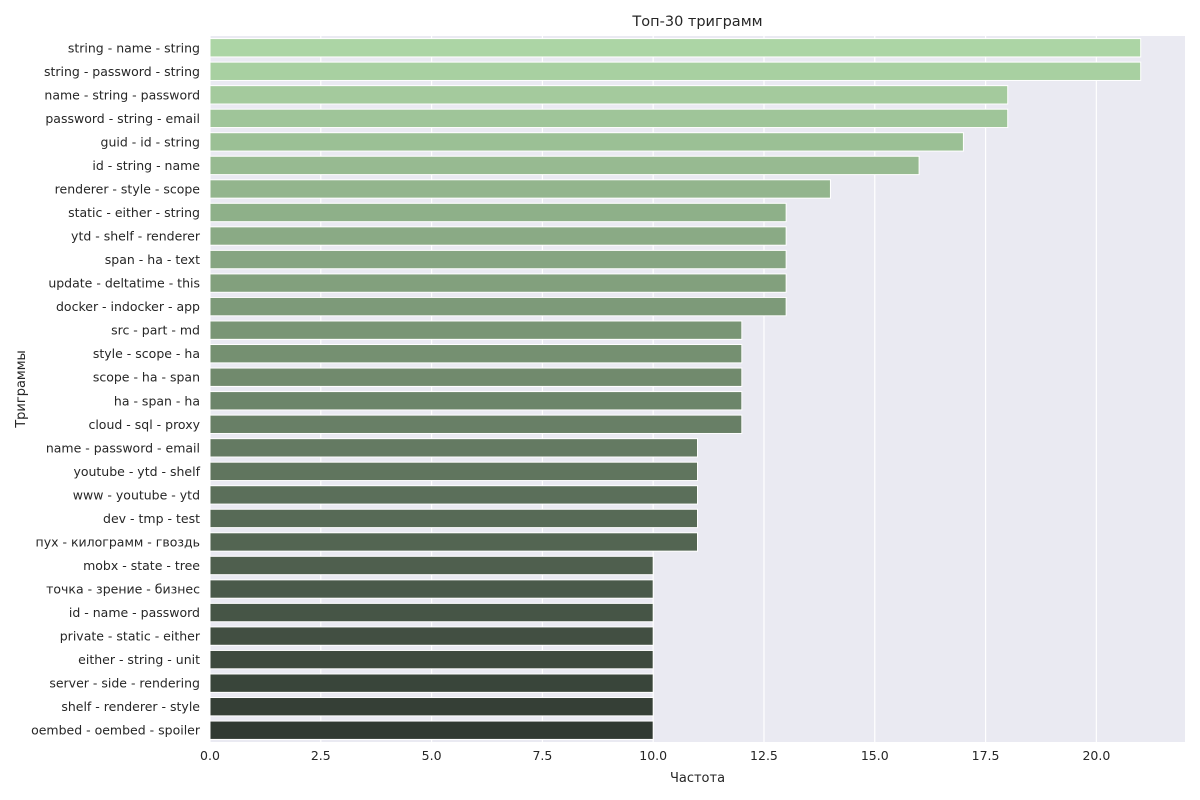 Image resolution: width=1200 pixels, height=800 pixels. Describe the element at coordinates (136, 494) in the screenshot. I see `y-tick-label: www - youtube - ytd` at that location.